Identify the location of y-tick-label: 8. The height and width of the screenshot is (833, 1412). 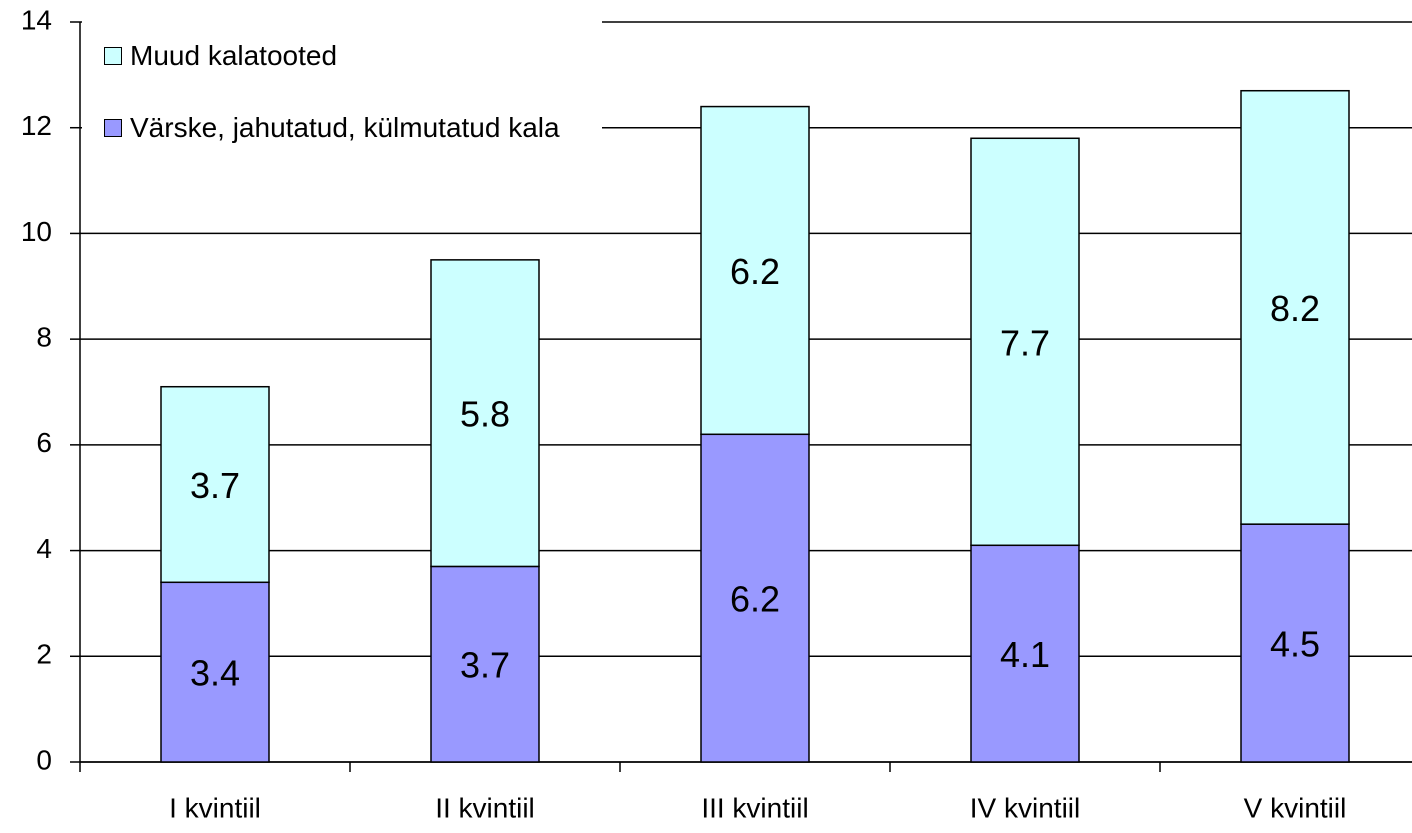
(44, 337).